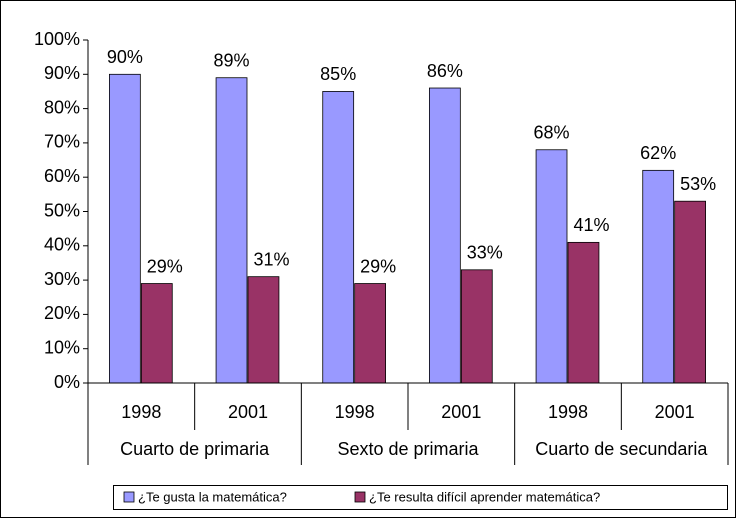  What do you see at coordinates (621, 449) in the screenshot?
I see `x-group-label: Cuarto de secundaria` at bounding box center [621, 449].